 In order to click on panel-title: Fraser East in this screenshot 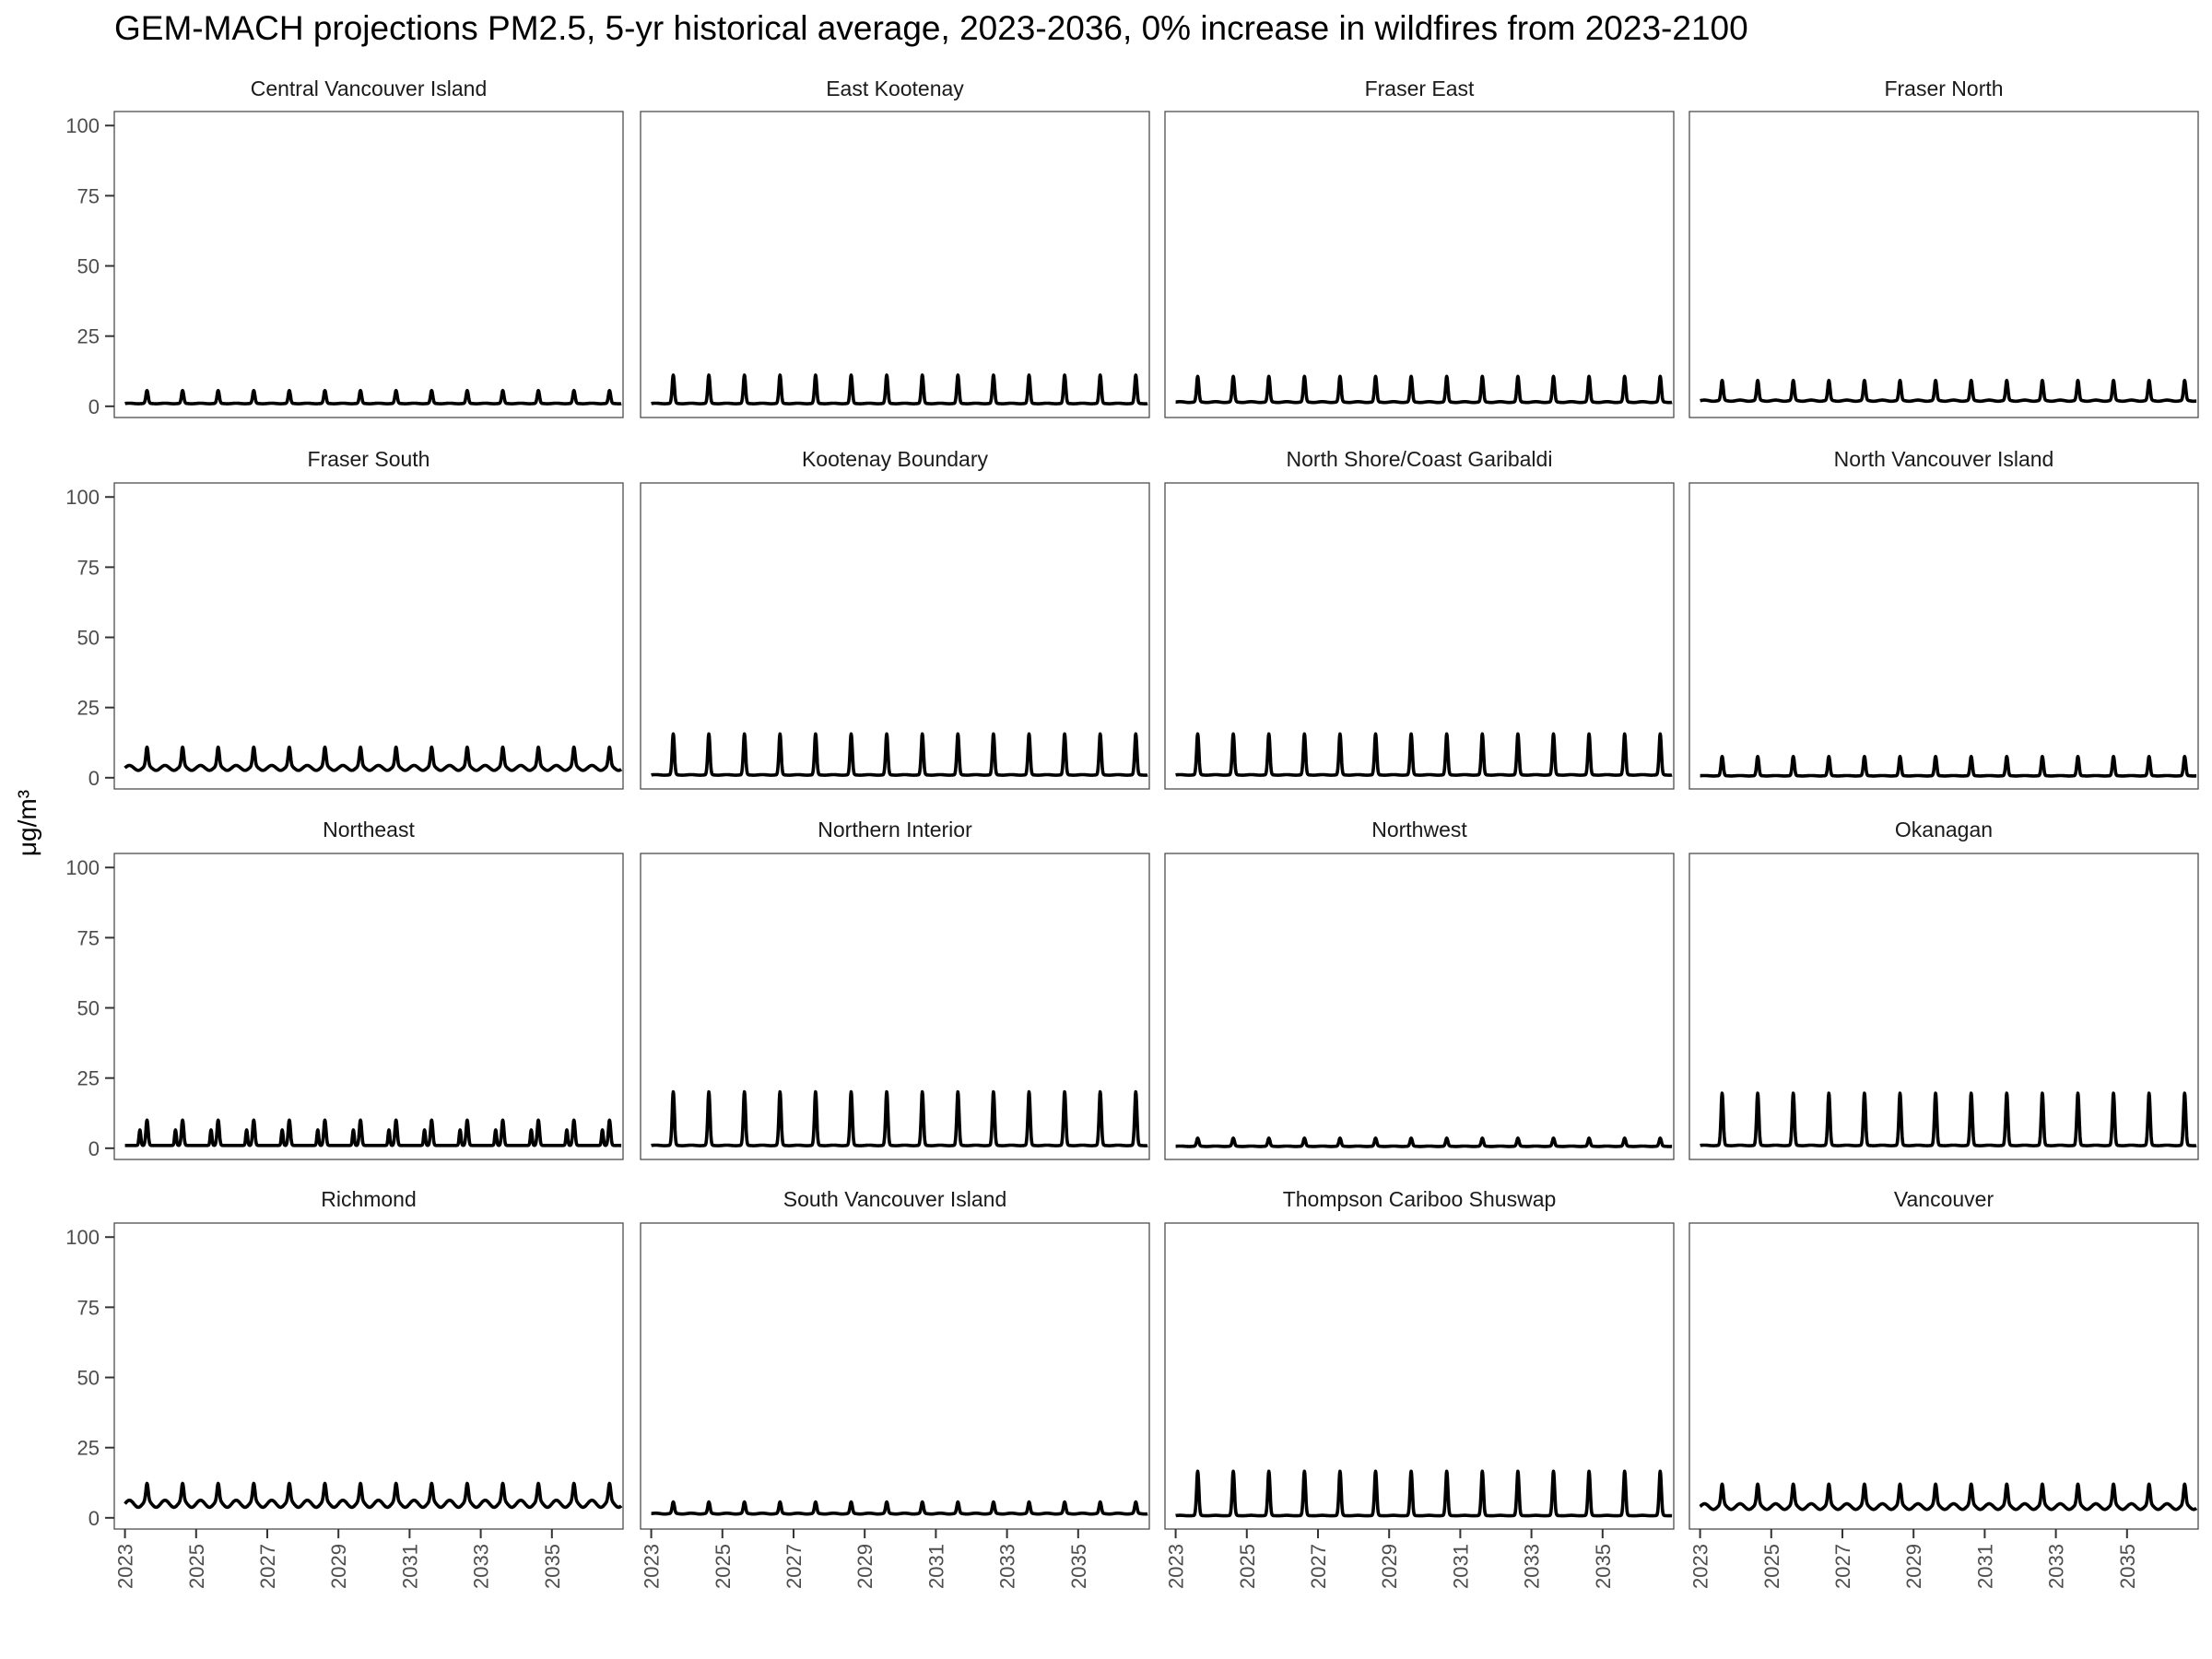, I will do `click(1420, 88)`.